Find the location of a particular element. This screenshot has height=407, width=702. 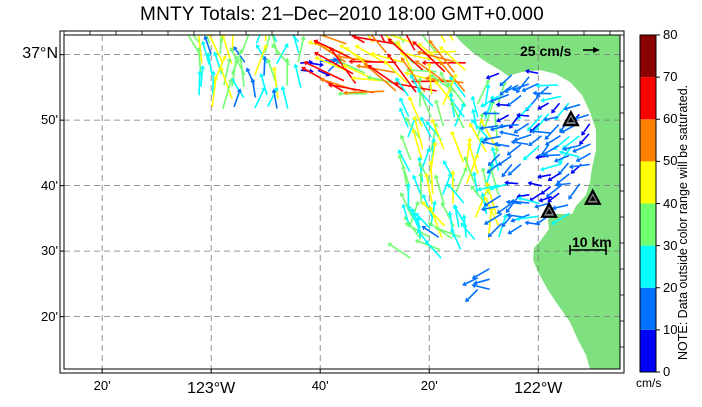

station-marker-core is located at coordinates (570, 120).